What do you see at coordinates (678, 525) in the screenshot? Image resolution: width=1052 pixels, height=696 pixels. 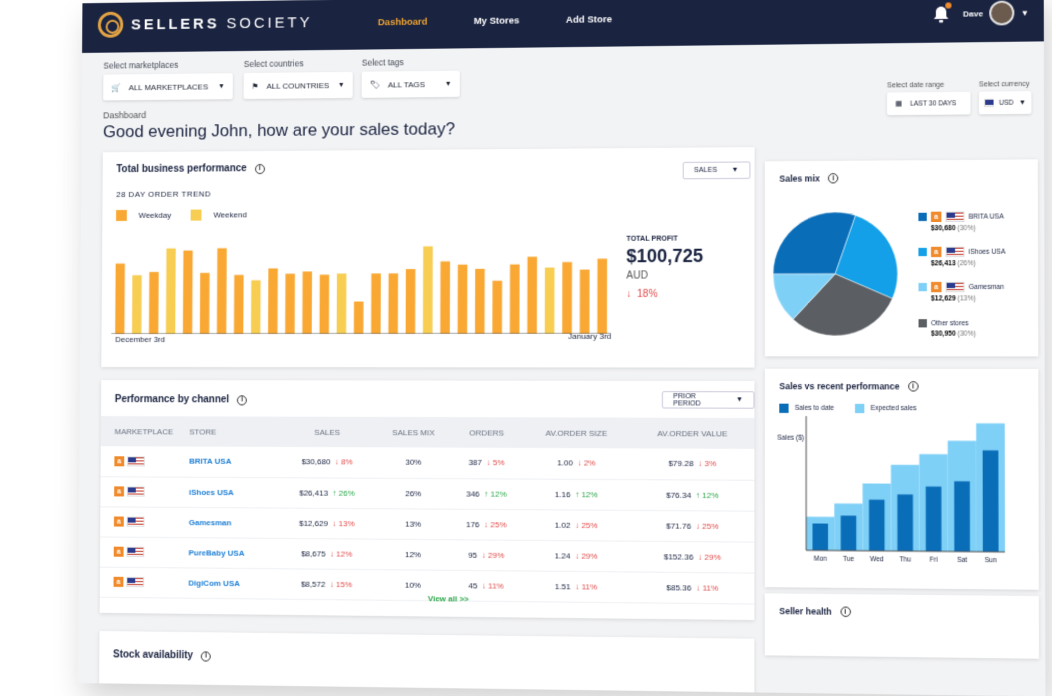 I see `aov-value: $71.76` at bounding box center [678, 525].